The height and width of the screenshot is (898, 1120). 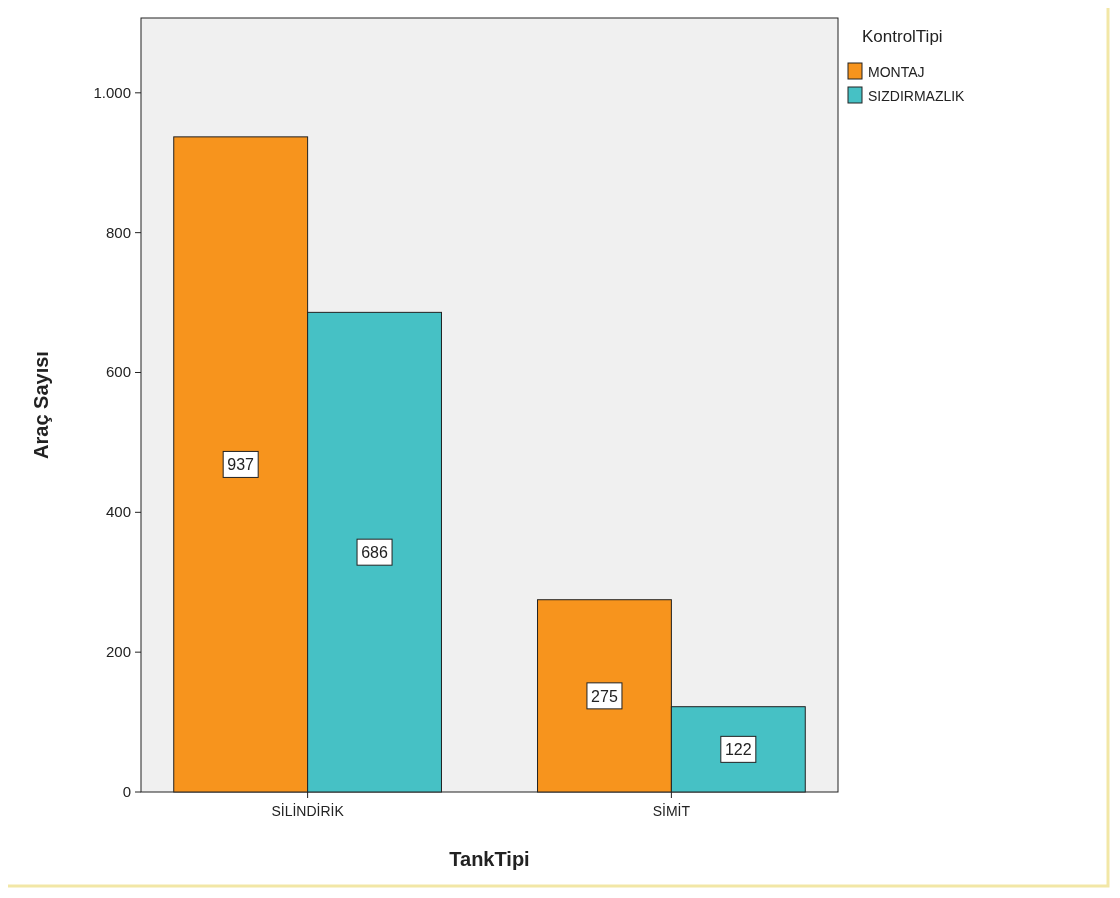 I want to click on x-axis-title: TankTipi, so click(x=489, y=859).